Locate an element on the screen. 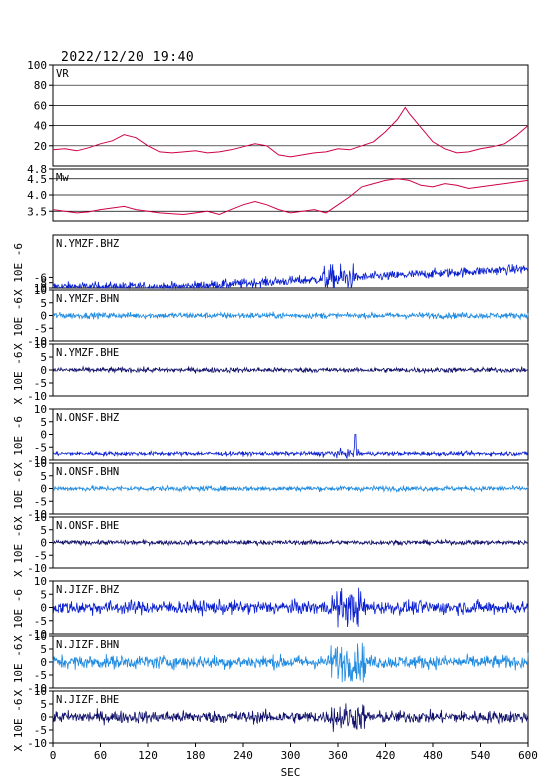 The height and width of the screenshot is (781, 554). y-tick-label: 3.5 is located at coordinates (37, 211).